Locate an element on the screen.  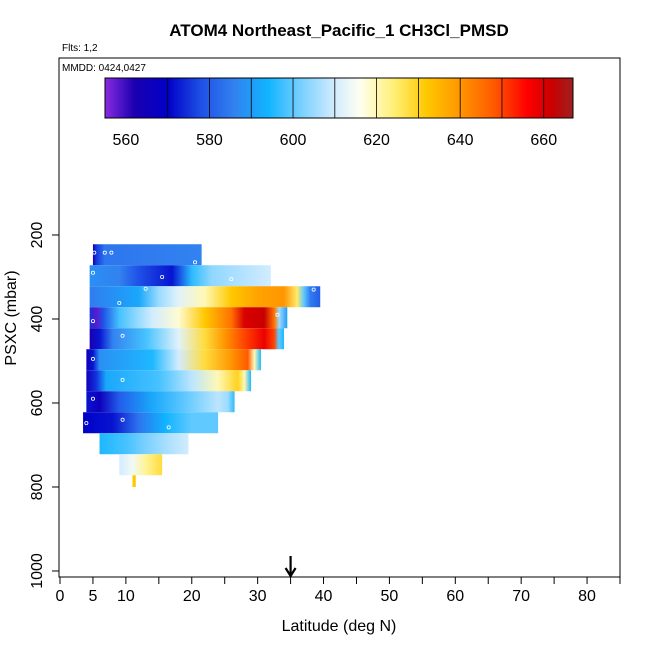
y-tick-label: 1000 is located at coordinates (37, 571).